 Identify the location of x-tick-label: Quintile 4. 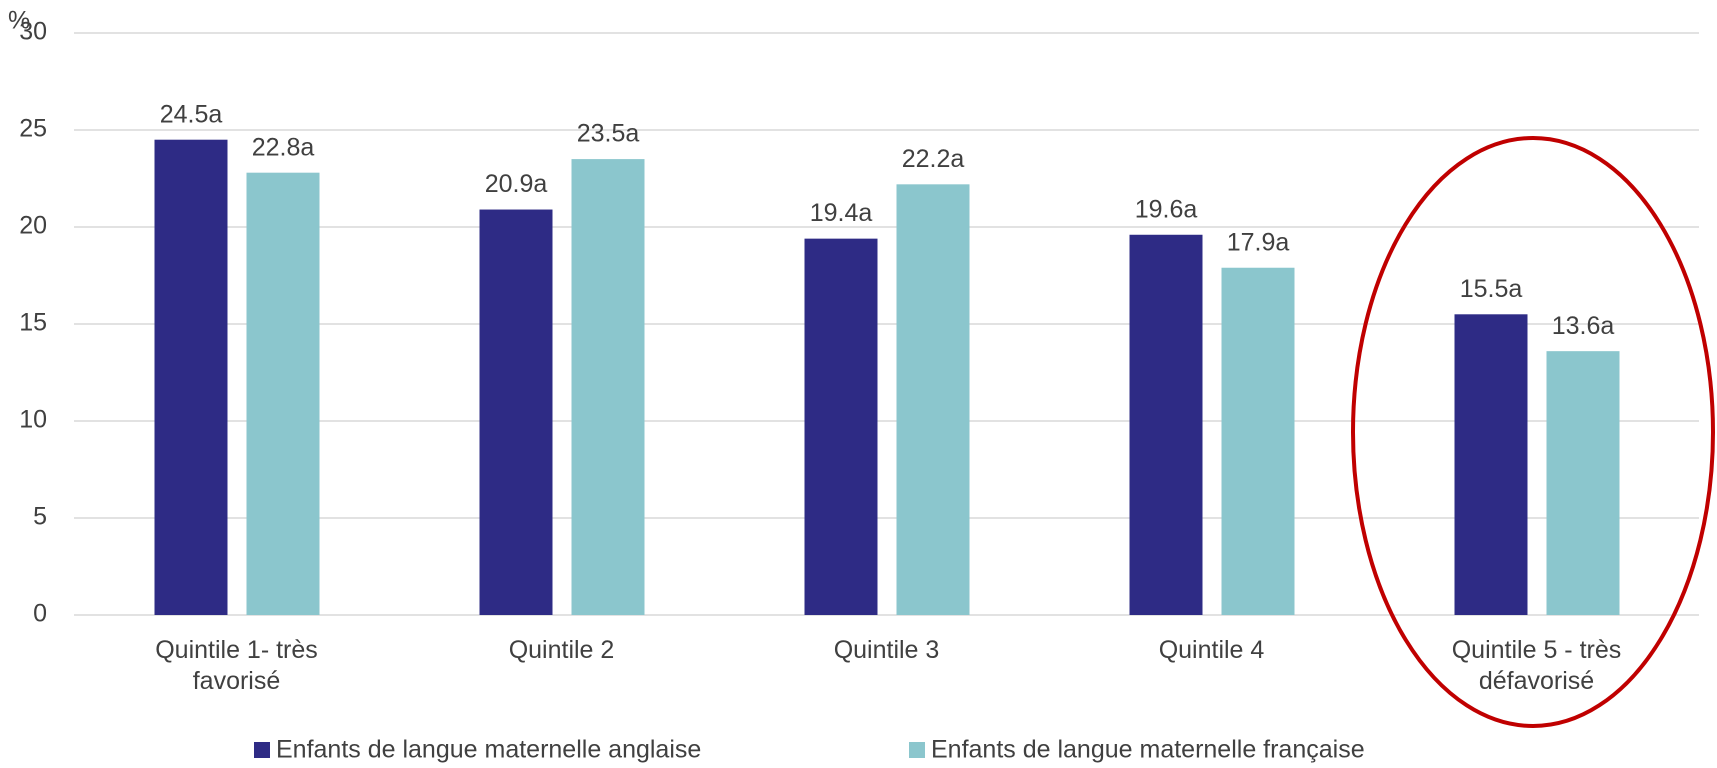
(1211, 650).